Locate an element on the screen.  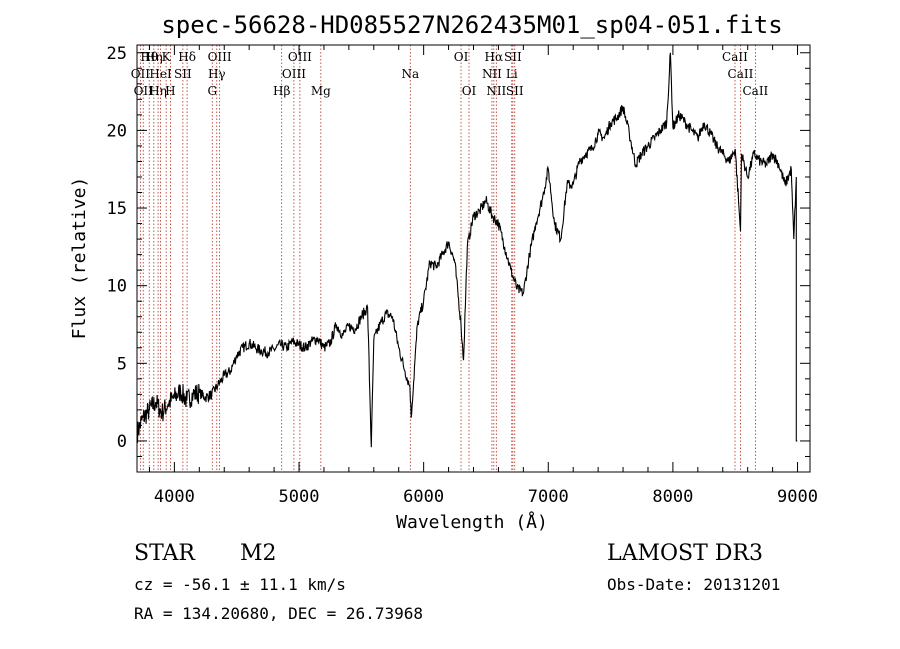
line-marker-label: G is located at coordinates (212, 91).